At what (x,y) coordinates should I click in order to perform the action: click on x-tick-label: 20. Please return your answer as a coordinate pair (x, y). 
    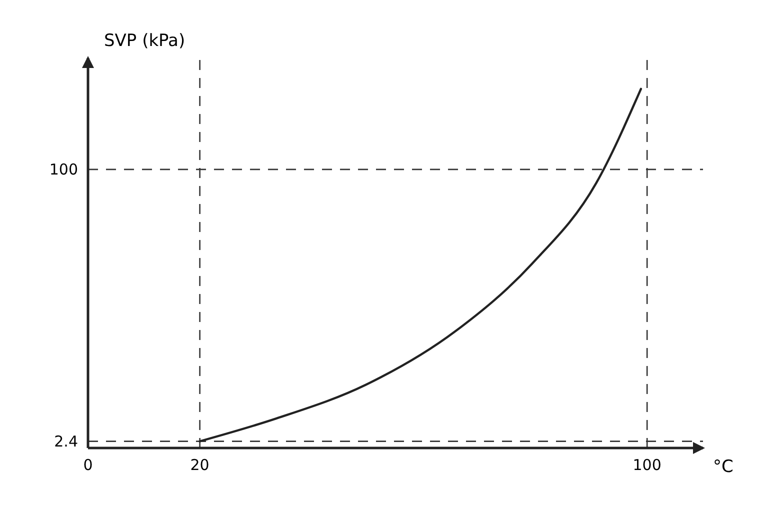
    Looking at the image, I should click on (200, 465).